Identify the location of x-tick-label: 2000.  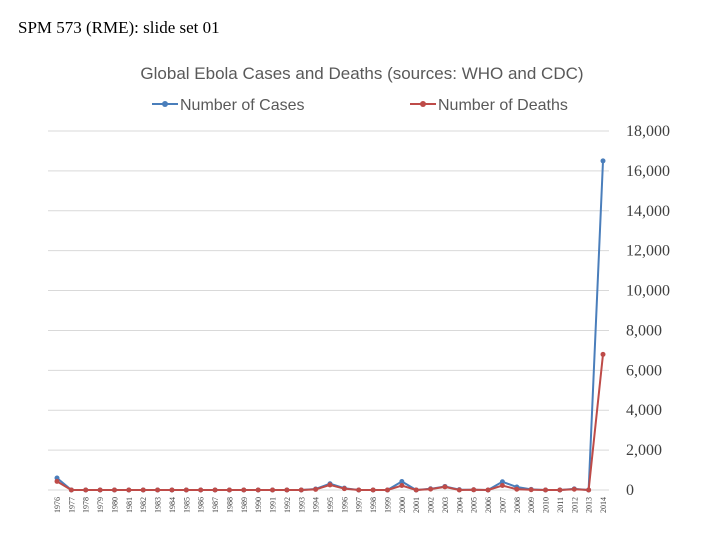
(402, 505).